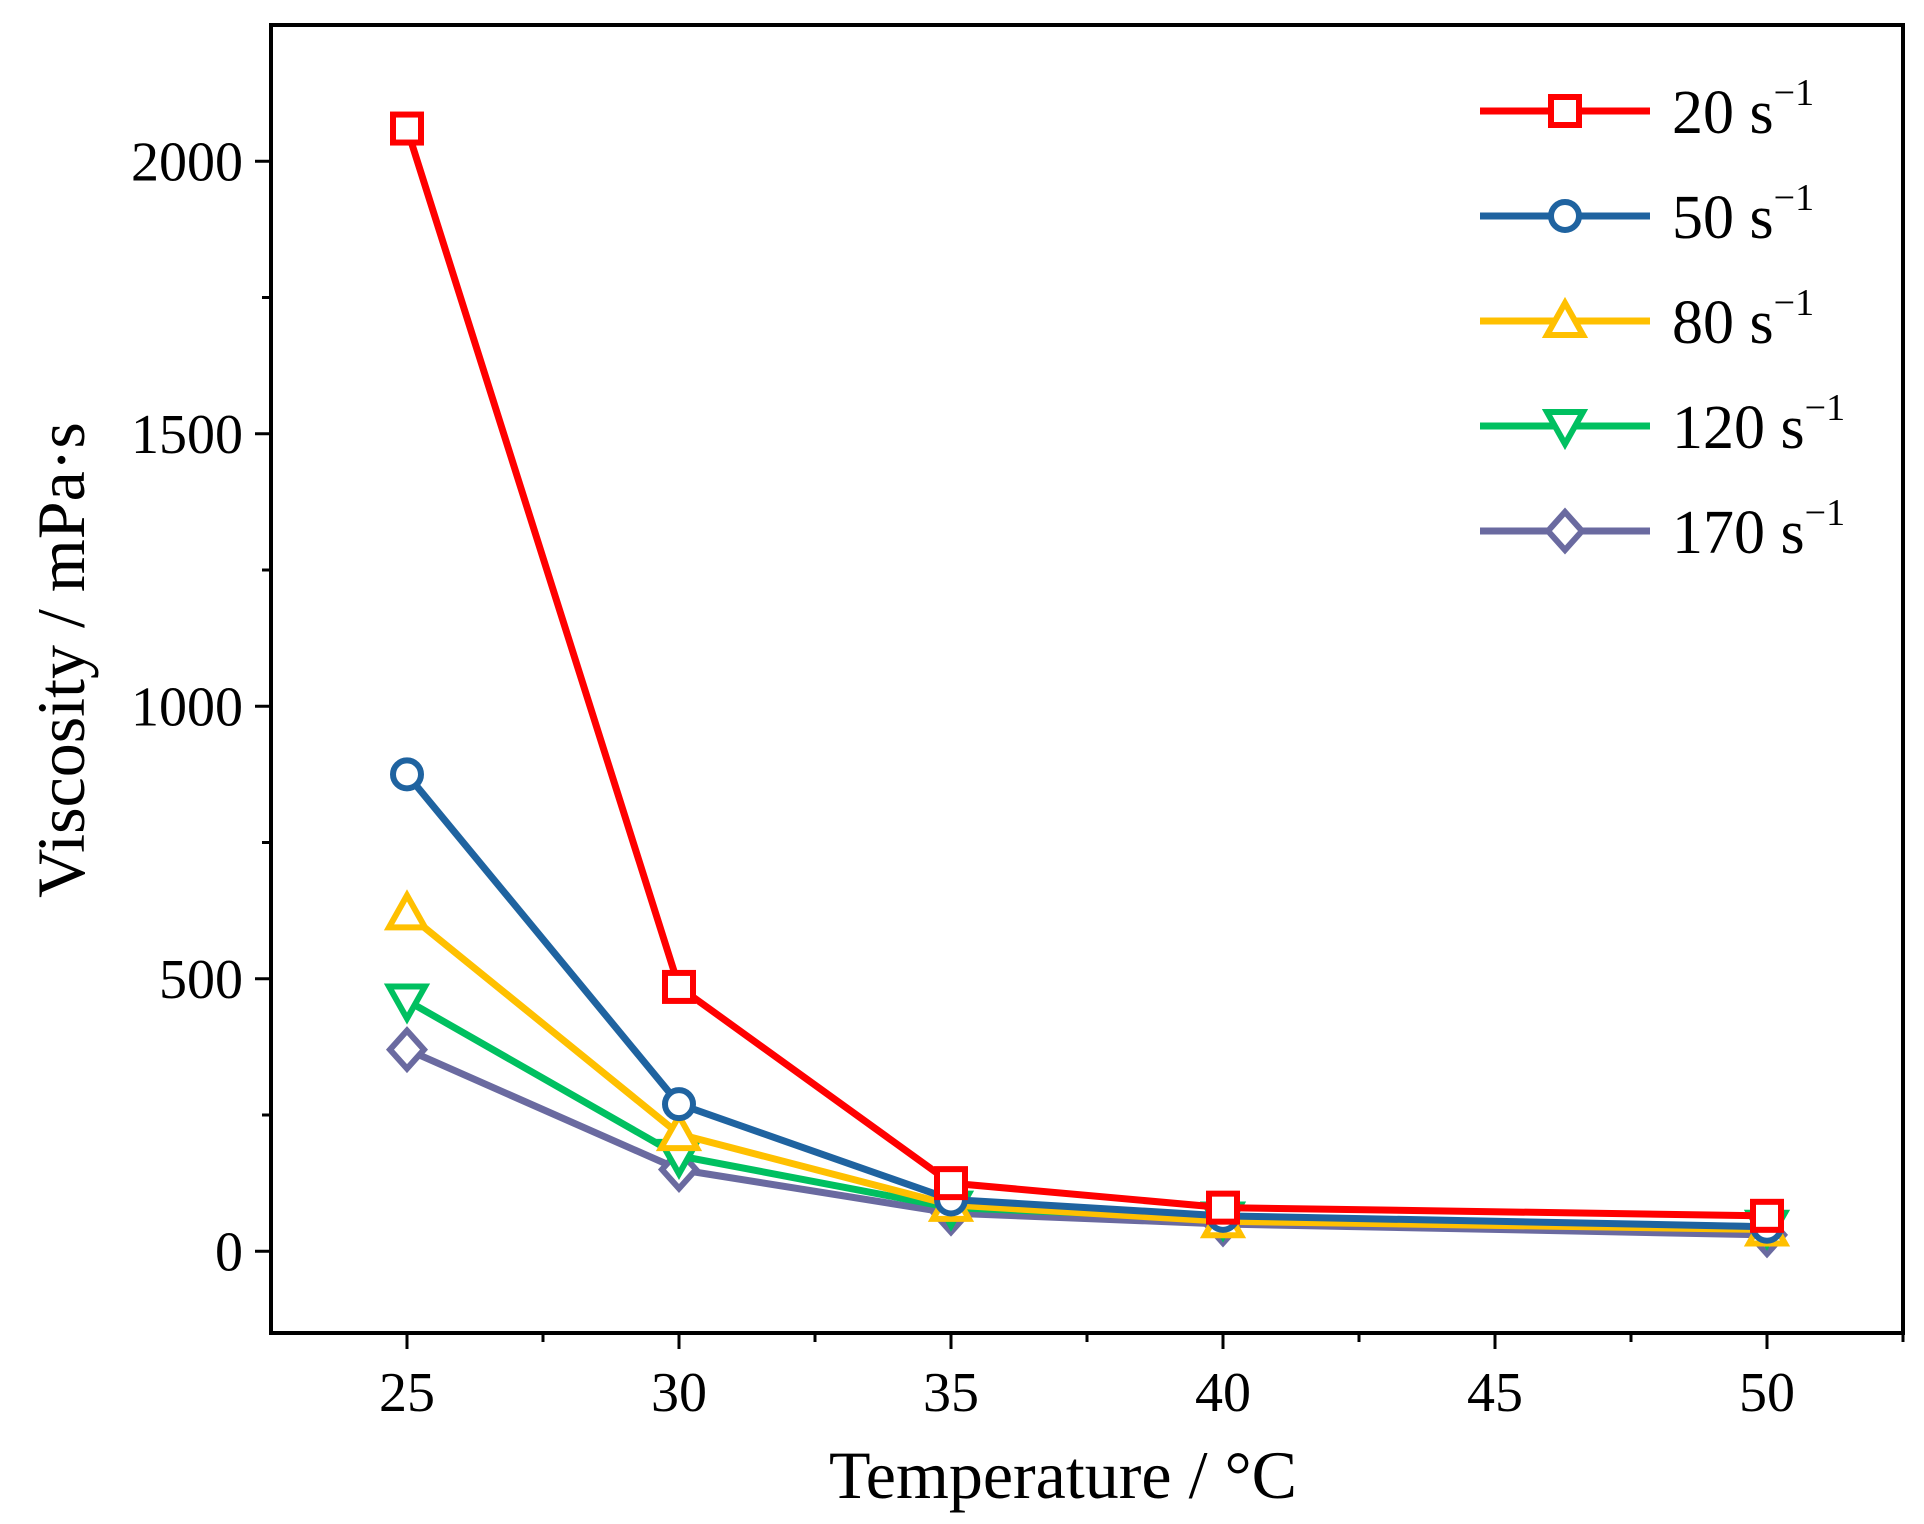  I want to click on legend-label: 170 s−1, so click(1758, 529).